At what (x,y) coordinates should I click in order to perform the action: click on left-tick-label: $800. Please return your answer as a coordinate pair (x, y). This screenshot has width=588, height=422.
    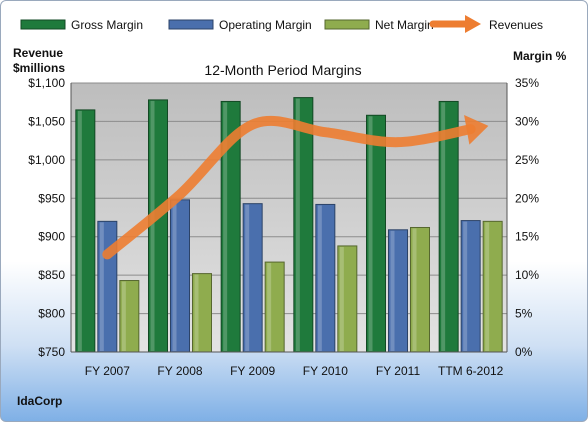
    Looking at the image, I should click on (51, 314).